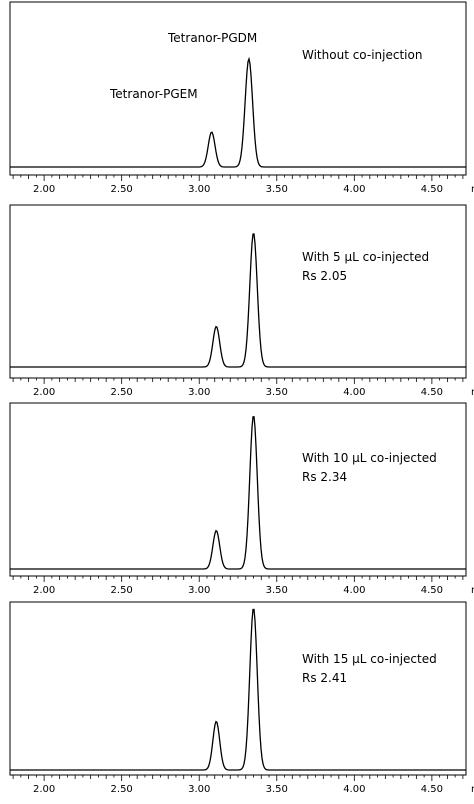  Describe the element at coordinates (369, 659) in the screenshot. I see `panel-annotation: With 15 µL co-injected` at that location.